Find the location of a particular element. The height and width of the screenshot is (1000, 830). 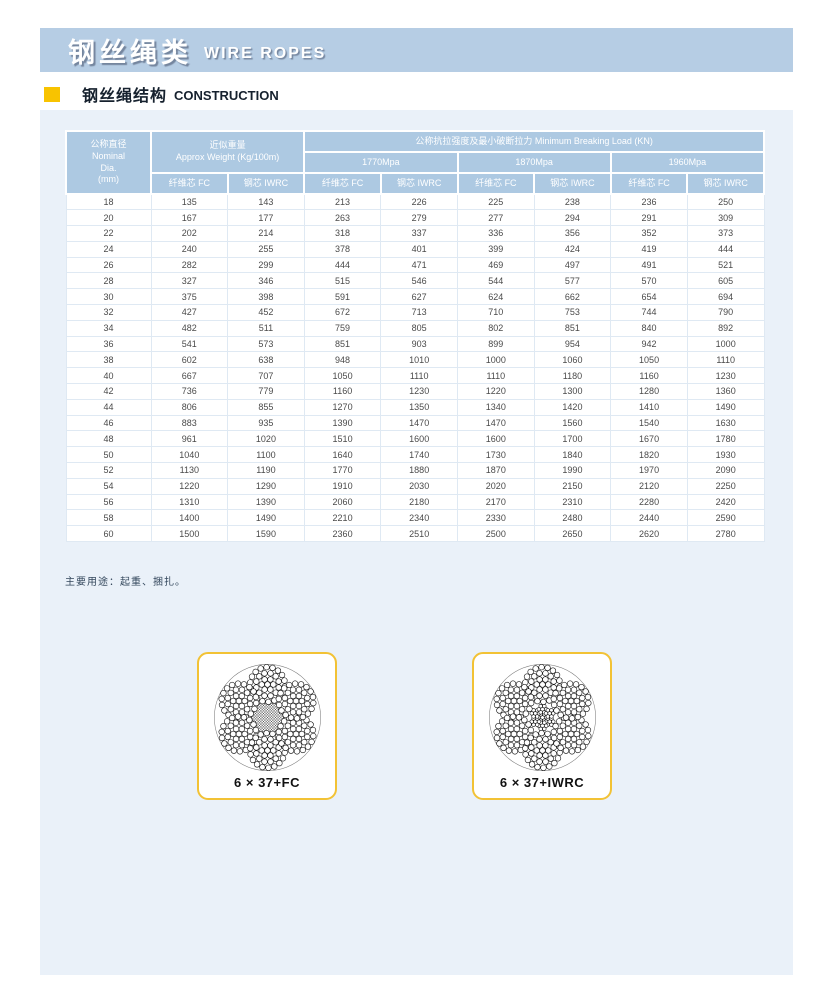

table-row: 36 541 573 851 903 899 954 942 1000 is located at coordinates (415, 344).